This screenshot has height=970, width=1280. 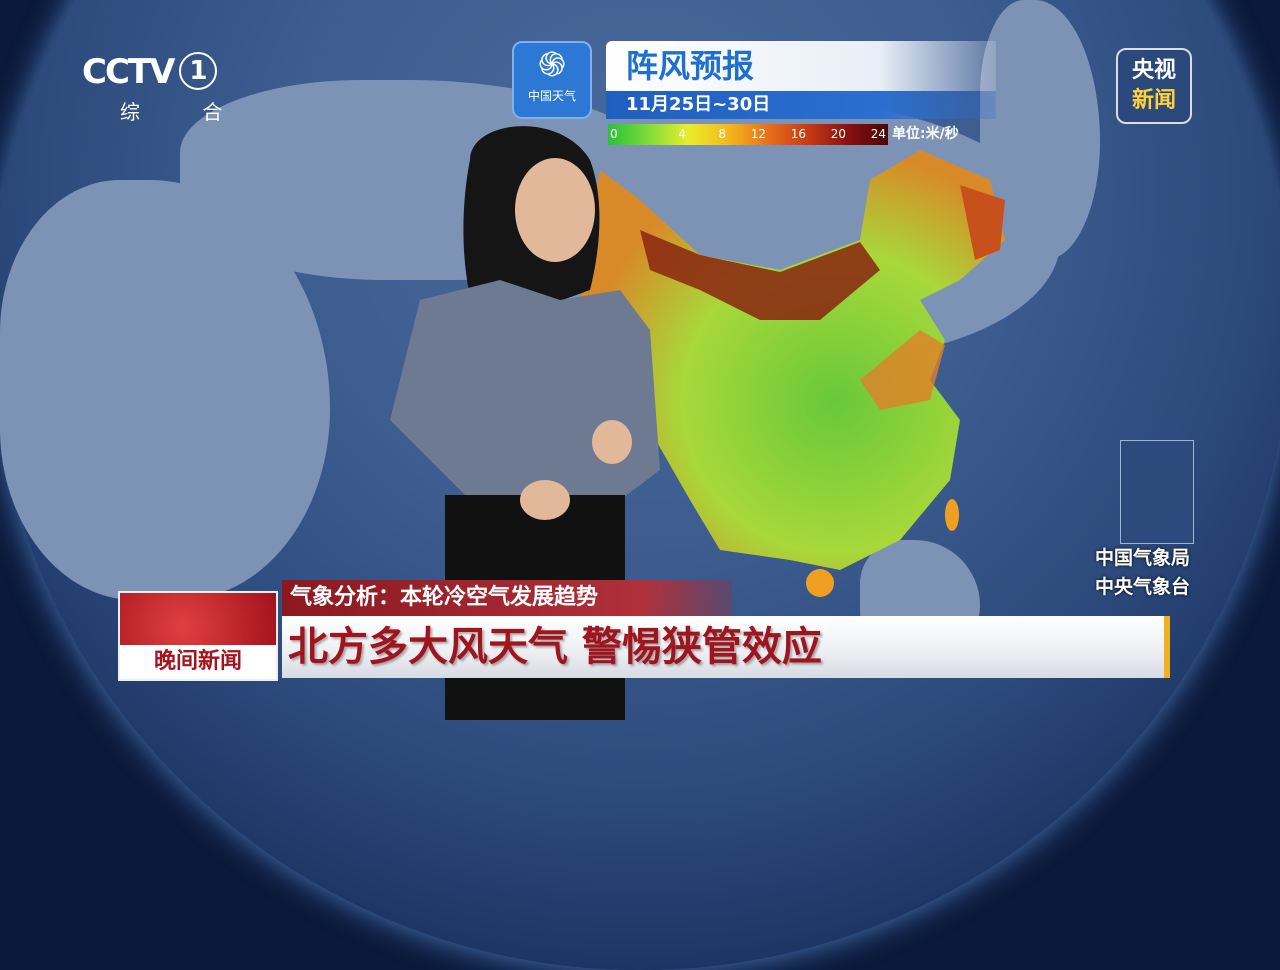 I want to click on cctv-logo: CCTV 1, so click(x=150, y=72).